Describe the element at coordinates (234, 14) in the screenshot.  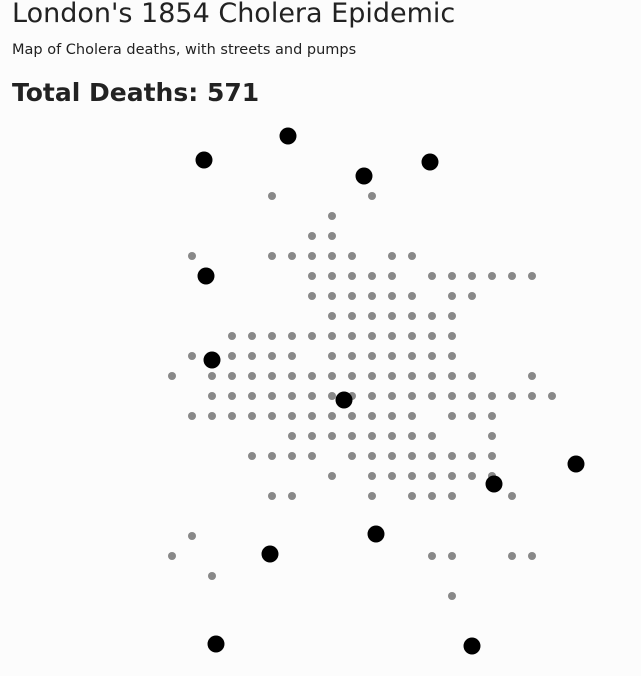
I see `page-title: London's 1854 Cholera Epidemic` at that location.